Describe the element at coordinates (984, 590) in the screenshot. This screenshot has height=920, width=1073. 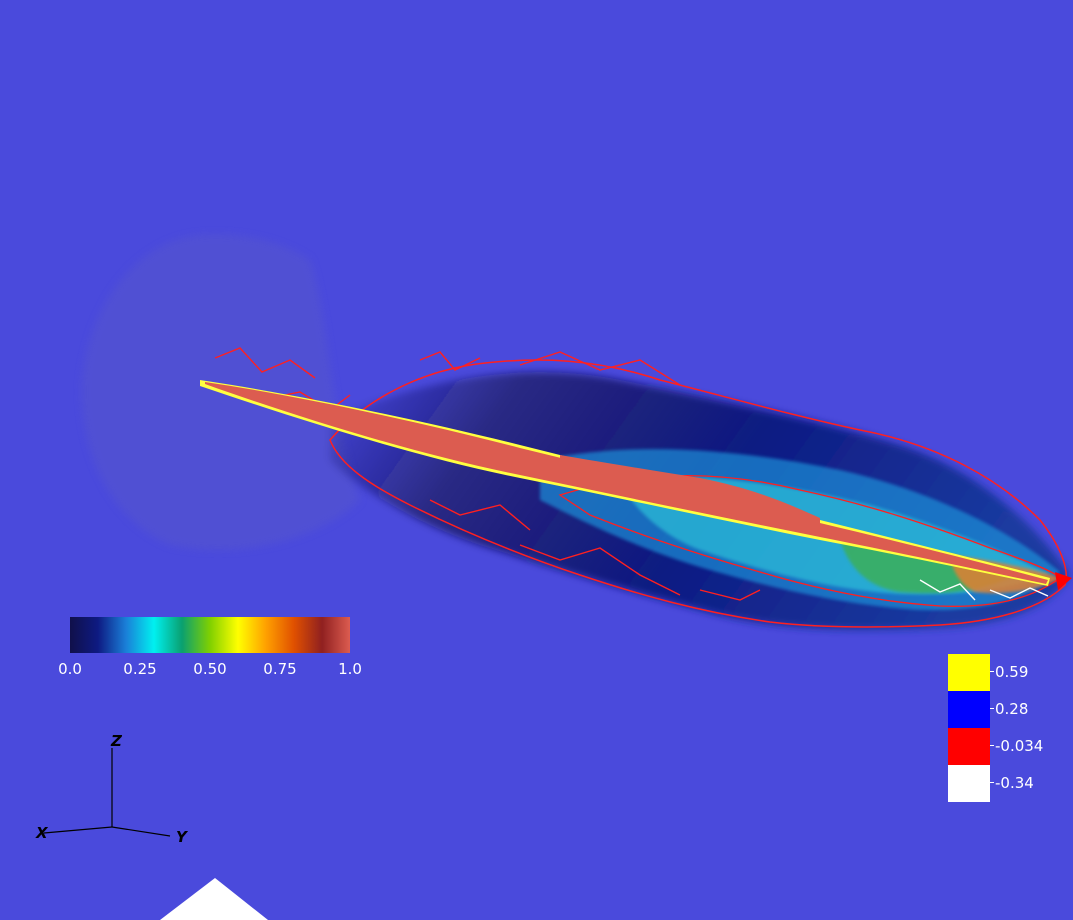
I see `contour-white-fragments` at that location.